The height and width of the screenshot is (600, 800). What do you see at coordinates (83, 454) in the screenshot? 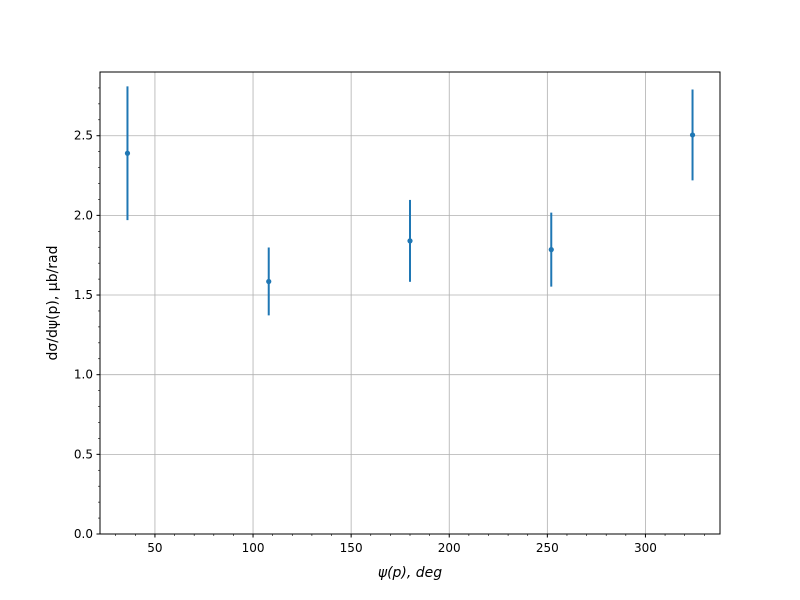
I see `y-tick-label: 0.5` at bounding box center [83, 454].